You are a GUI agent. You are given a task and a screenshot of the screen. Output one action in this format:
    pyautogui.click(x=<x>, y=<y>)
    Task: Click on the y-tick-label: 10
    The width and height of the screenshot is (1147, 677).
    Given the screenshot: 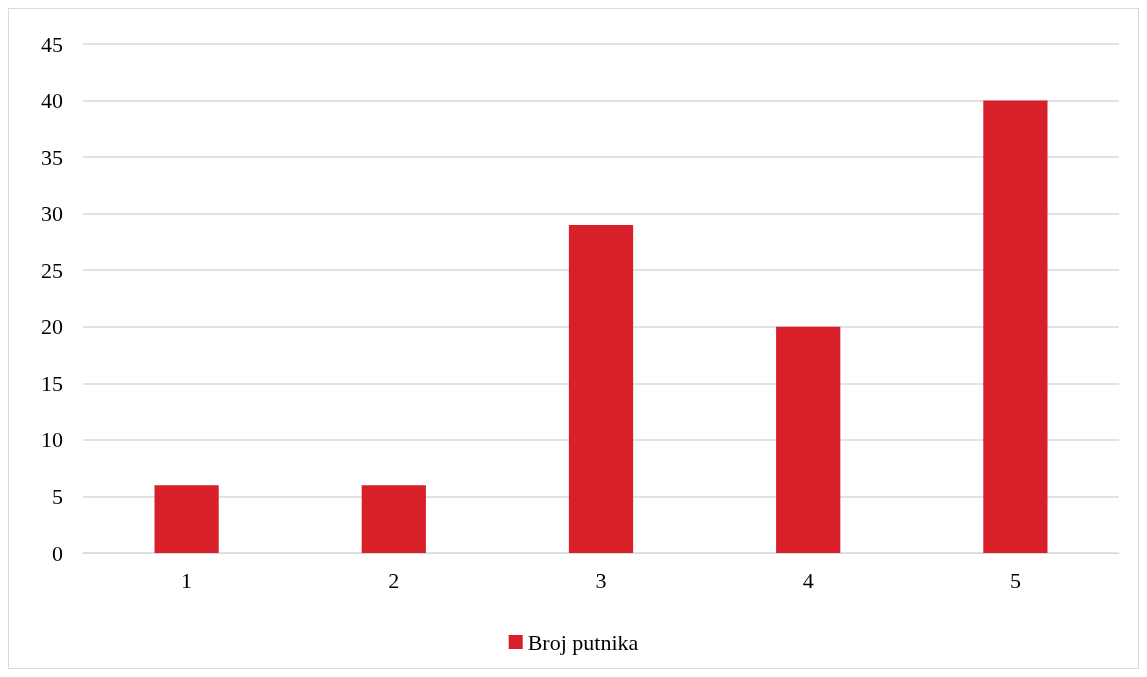 What is the action you would take?
    pyautogui.click(x=52, y=440)
    